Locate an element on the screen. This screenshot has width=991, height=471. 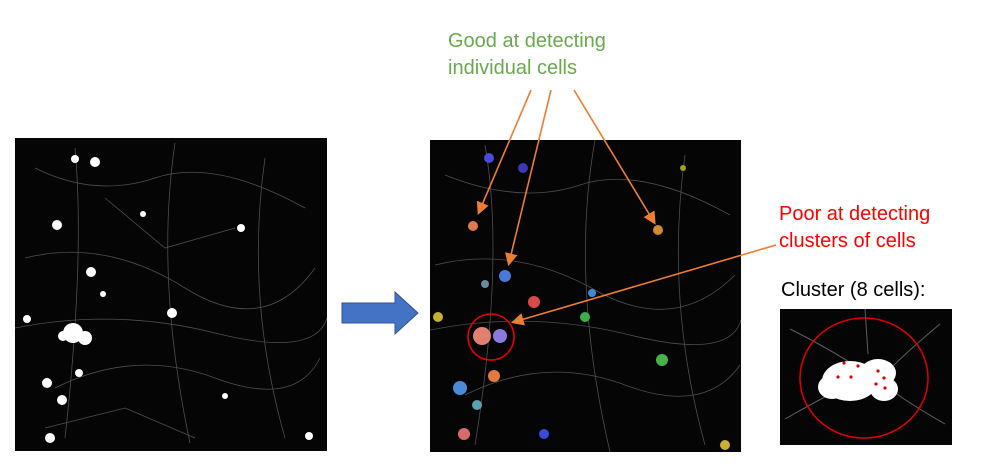
good-label-line-1: Good at detecting is located at coordinates (527, 41).